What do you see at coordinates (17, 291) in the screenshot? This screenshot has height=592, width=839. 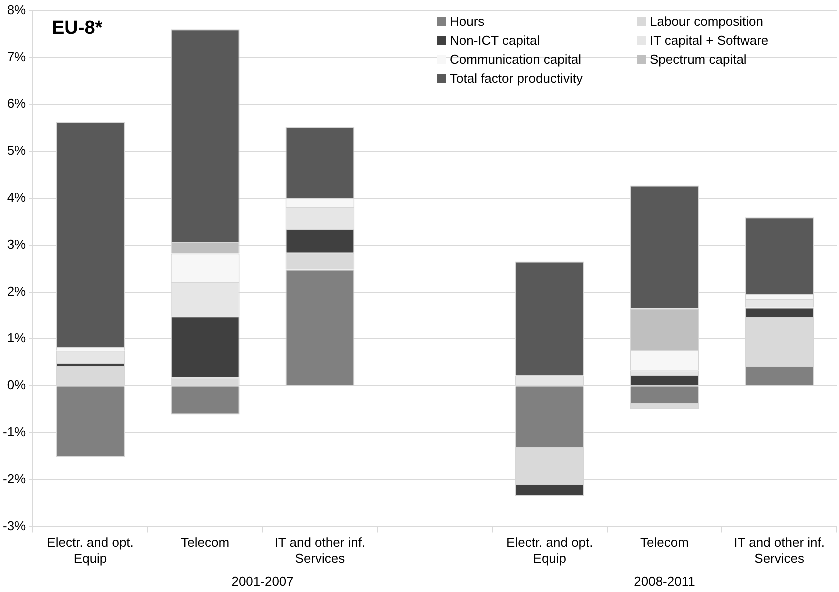 I see `y-tick-label: 2%` at bounding box center [17, 291].